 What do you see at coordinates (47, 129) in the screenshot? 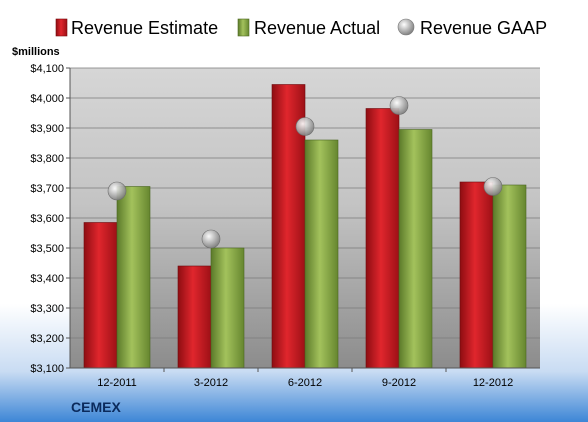
I see `y-tick-label: $3,900` at bounding box center [47, 129].